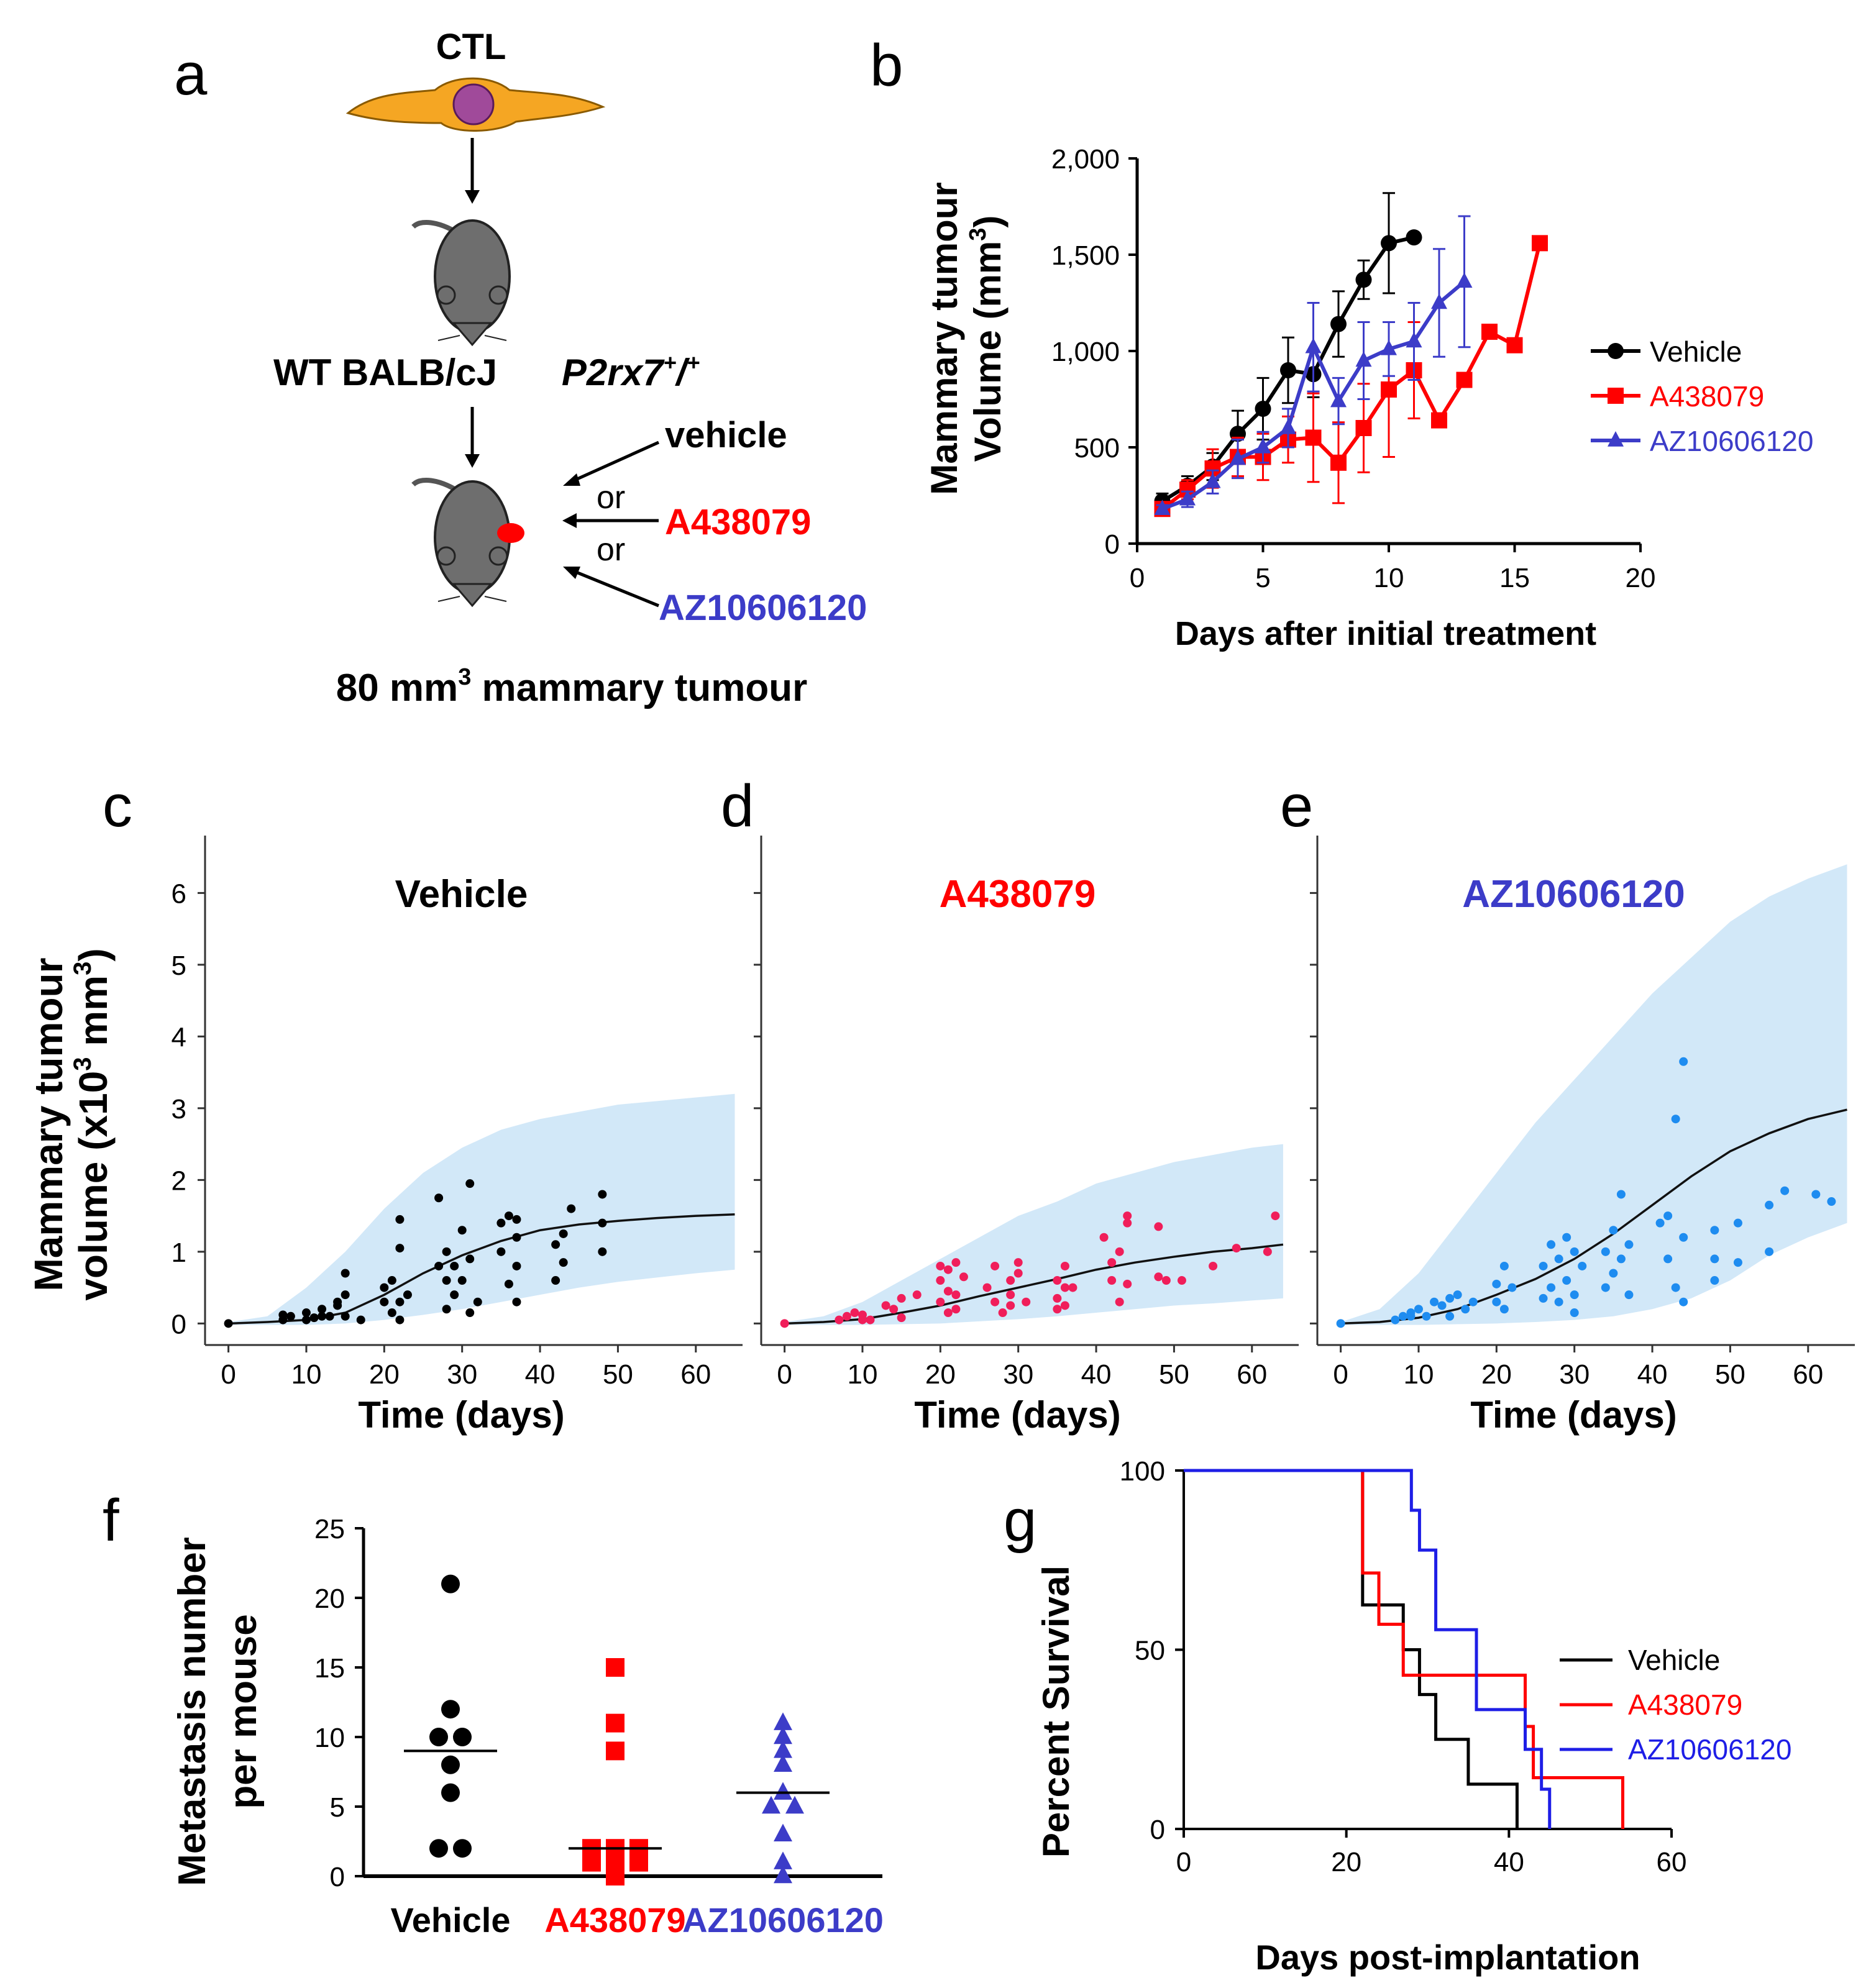  I want to click on chart-d-x-tick-label: 0, so click(784, 1374).